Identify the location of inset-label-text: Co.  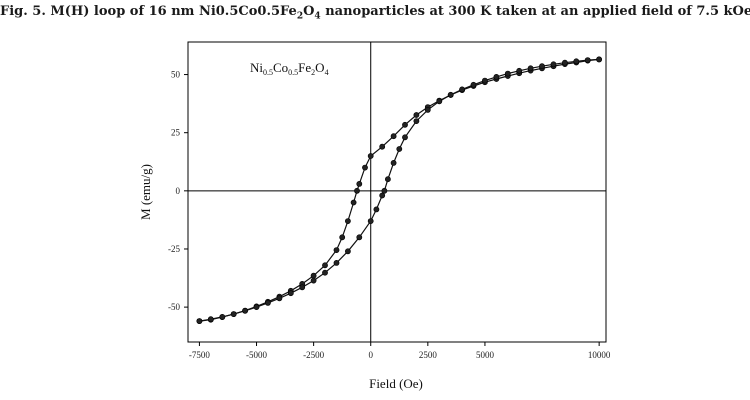
(280, 67).